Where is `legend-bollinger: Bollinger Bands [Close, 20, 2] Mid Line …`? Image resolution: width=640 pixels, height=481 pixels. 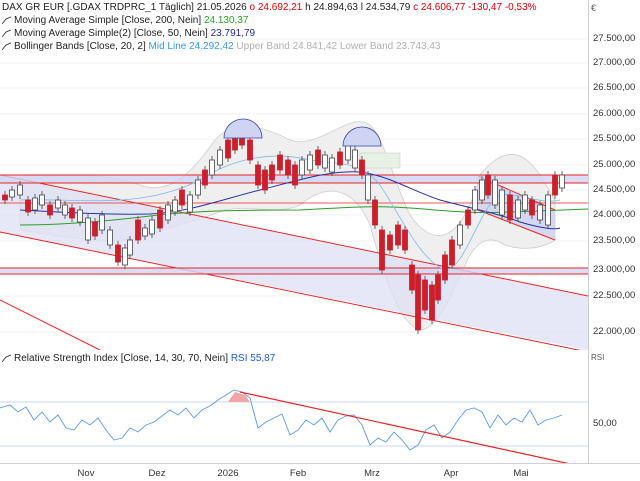 legend-bollinger: Bollinger Bands [Close, 20, 2] Mid Line … is located at coordinates (269, 46).